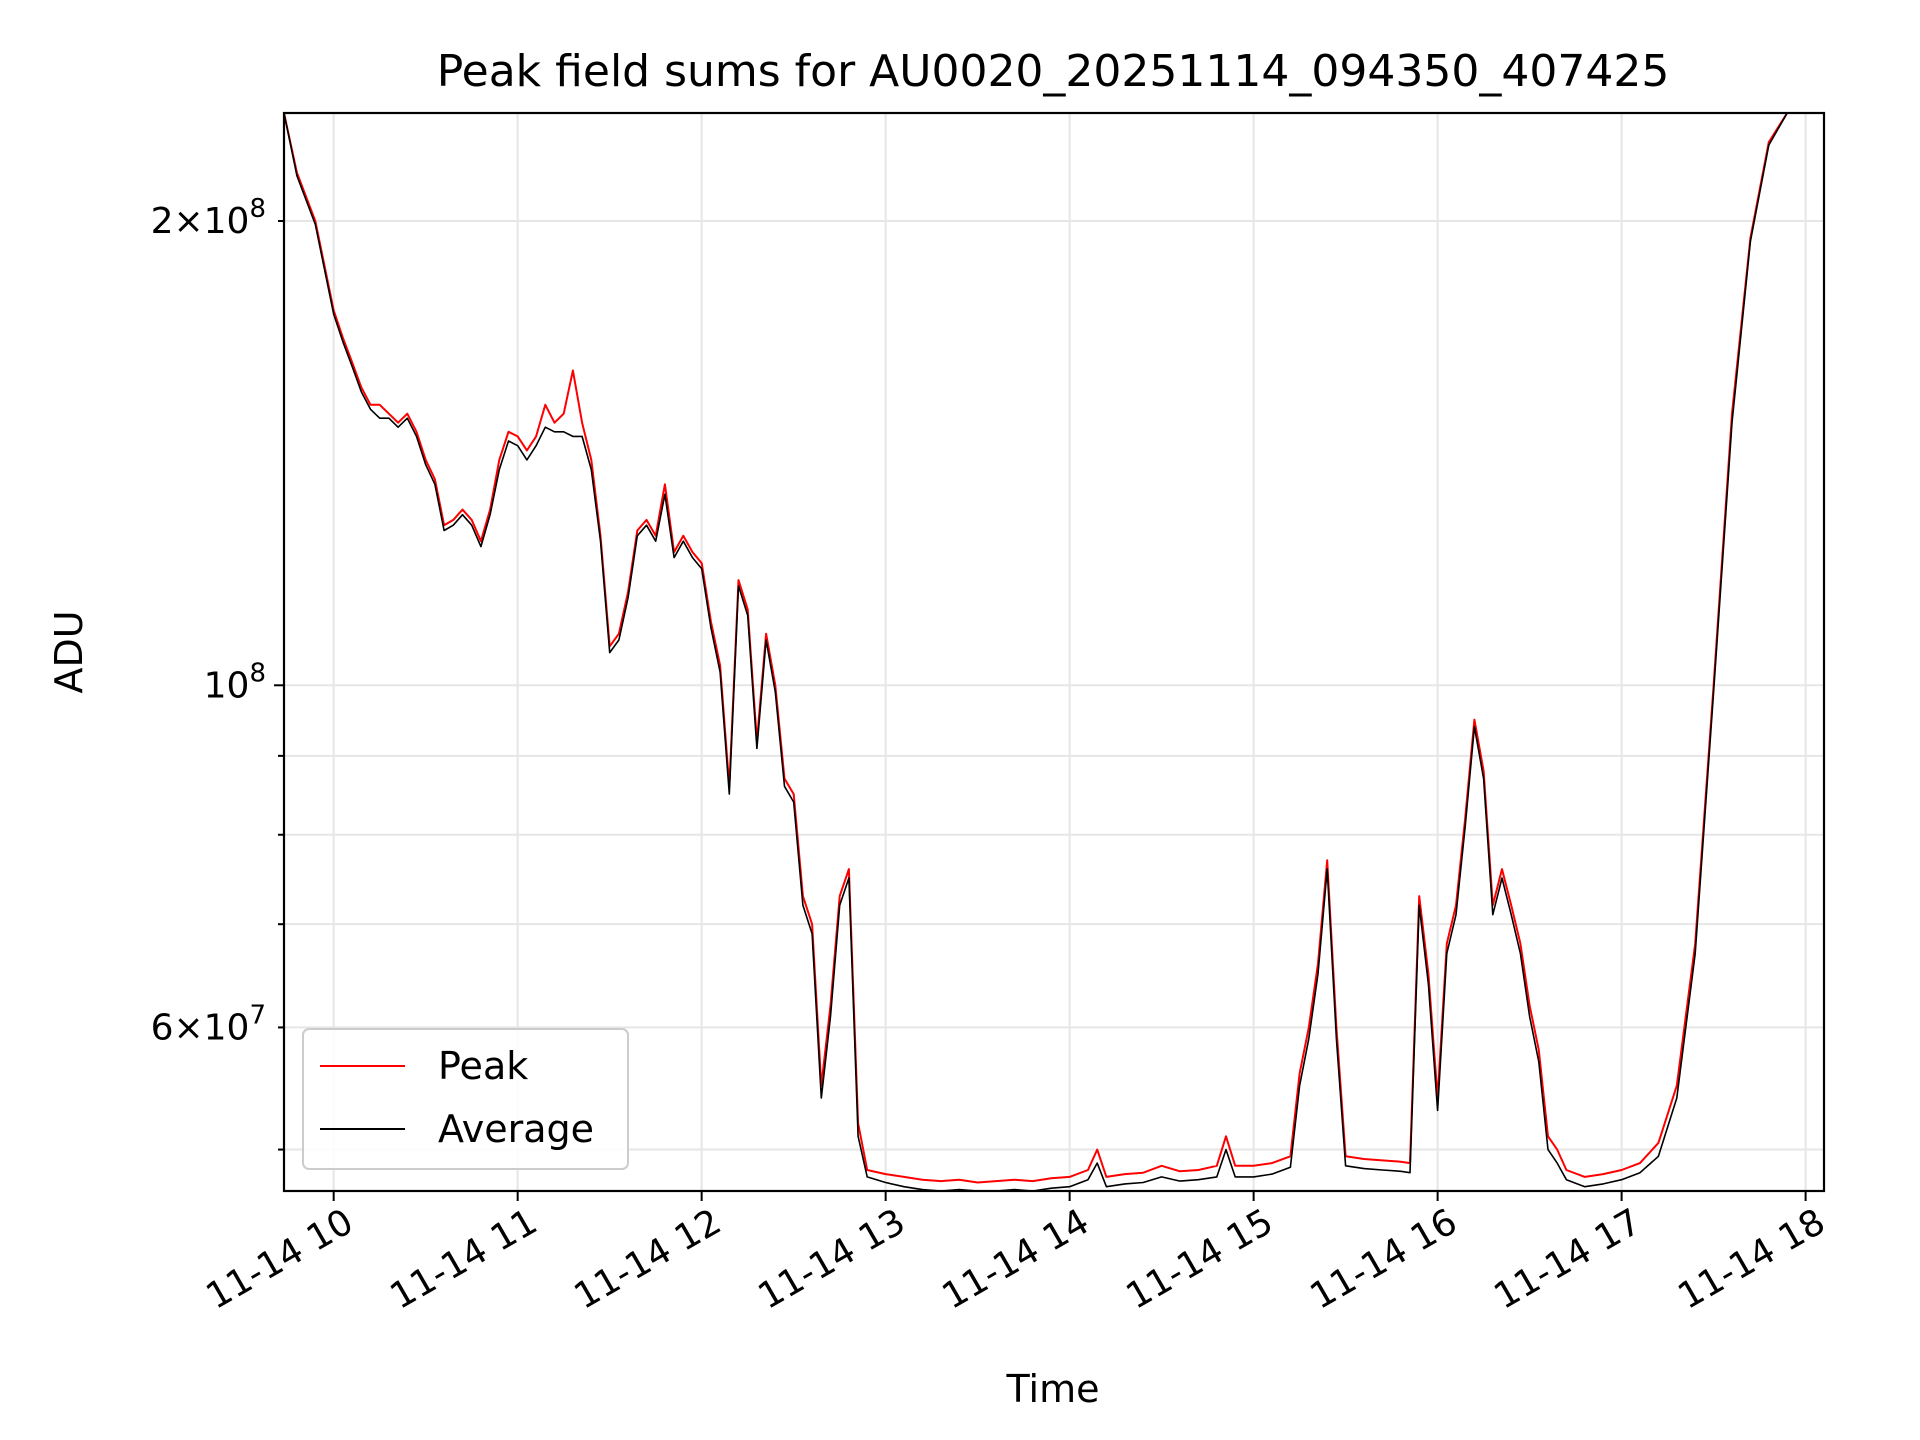 The height and width of the screenshot is (1440, 1920). I want to click on legend-box, so click(465, 1099).